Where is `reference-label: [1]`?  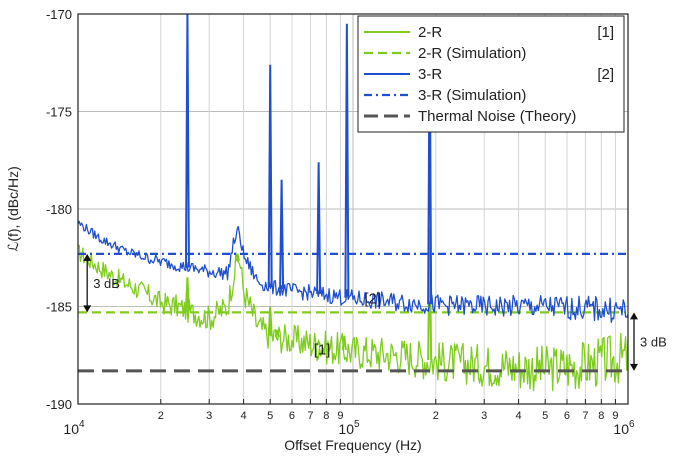 reference-label: [1] is located at coordinates (322, 349).